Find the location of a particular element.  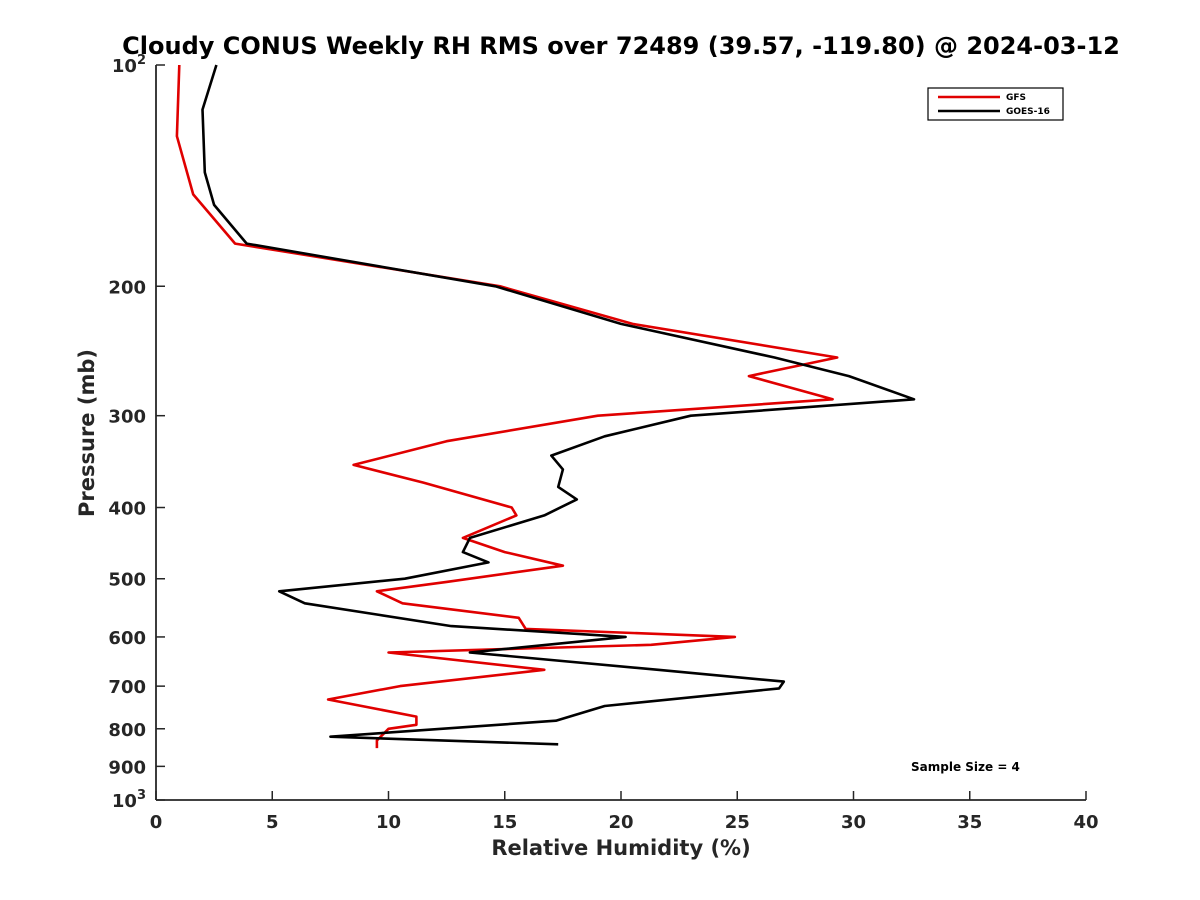

y-tick-label: 10² is located at coordinates (129, 65).